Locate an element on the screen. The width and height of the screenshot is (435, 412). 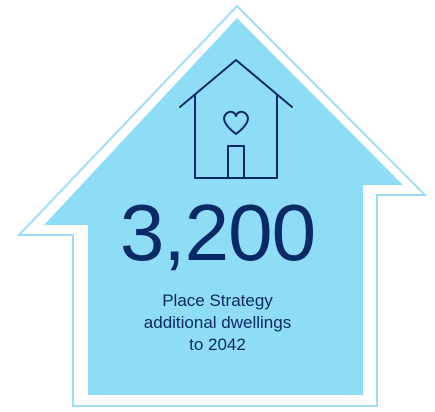
caption-line-1: Place Strategy is located at coordinates (217, 300).